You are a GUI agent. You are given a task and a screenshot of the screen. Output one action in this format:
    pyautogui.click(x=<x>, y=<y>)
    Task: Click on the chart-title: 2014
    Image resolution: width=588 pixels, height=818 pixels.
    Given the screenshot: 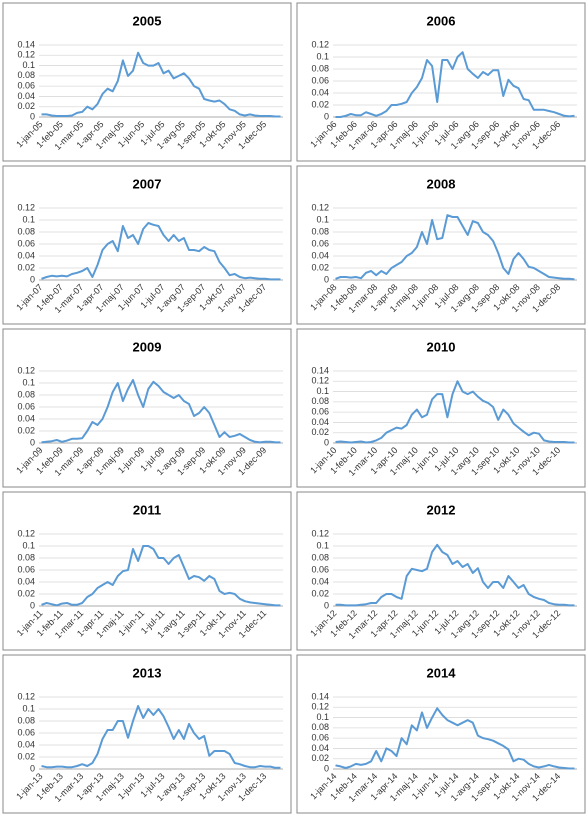 What is the action you would take?
    pyautogui.click(x=442, y=672)
    